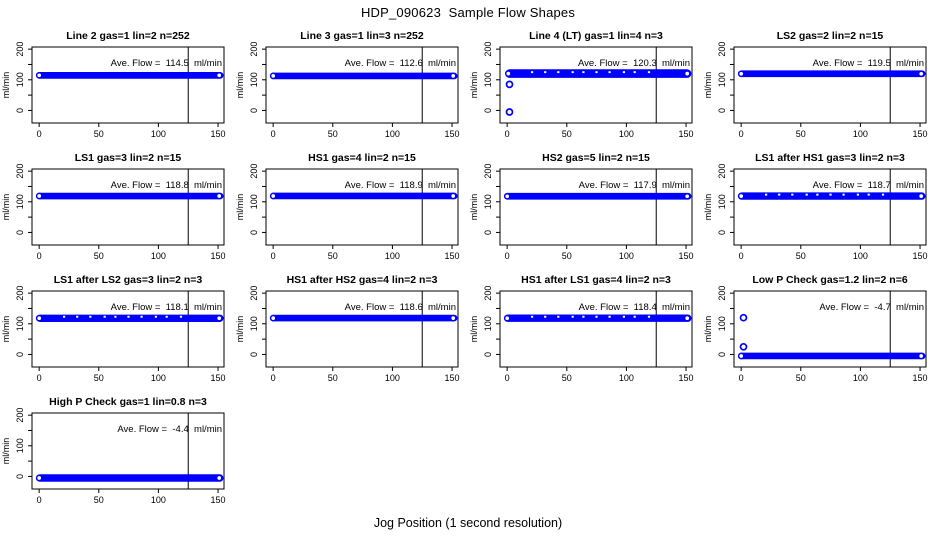 The width and height of the screenshot is (936, 540). Describe the element at coordinates (743, 317) in the screenshot. I see `outlier-point` at that location.